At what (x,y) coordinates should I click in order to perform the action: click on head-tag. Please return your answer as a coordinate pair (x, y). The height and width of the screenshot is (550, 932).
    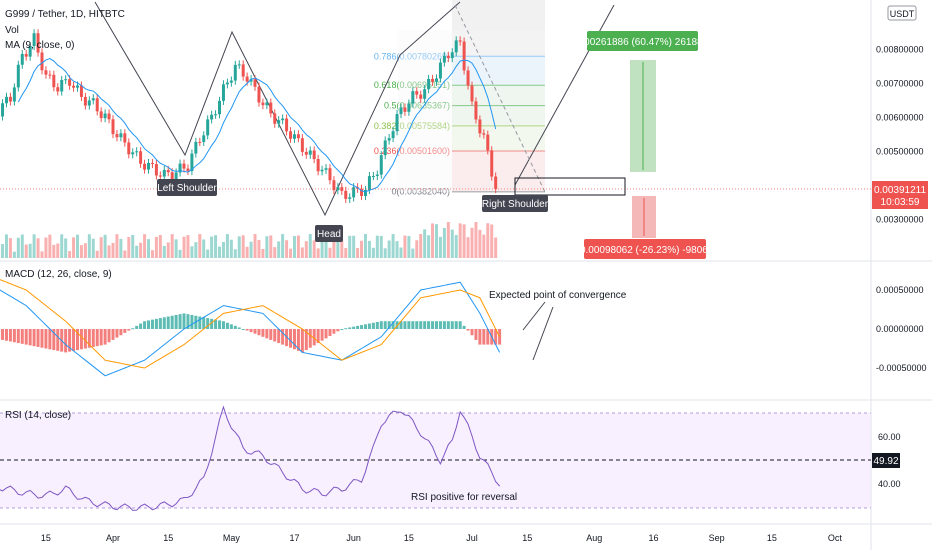
    Looking at the image, I should click on (329, 233).